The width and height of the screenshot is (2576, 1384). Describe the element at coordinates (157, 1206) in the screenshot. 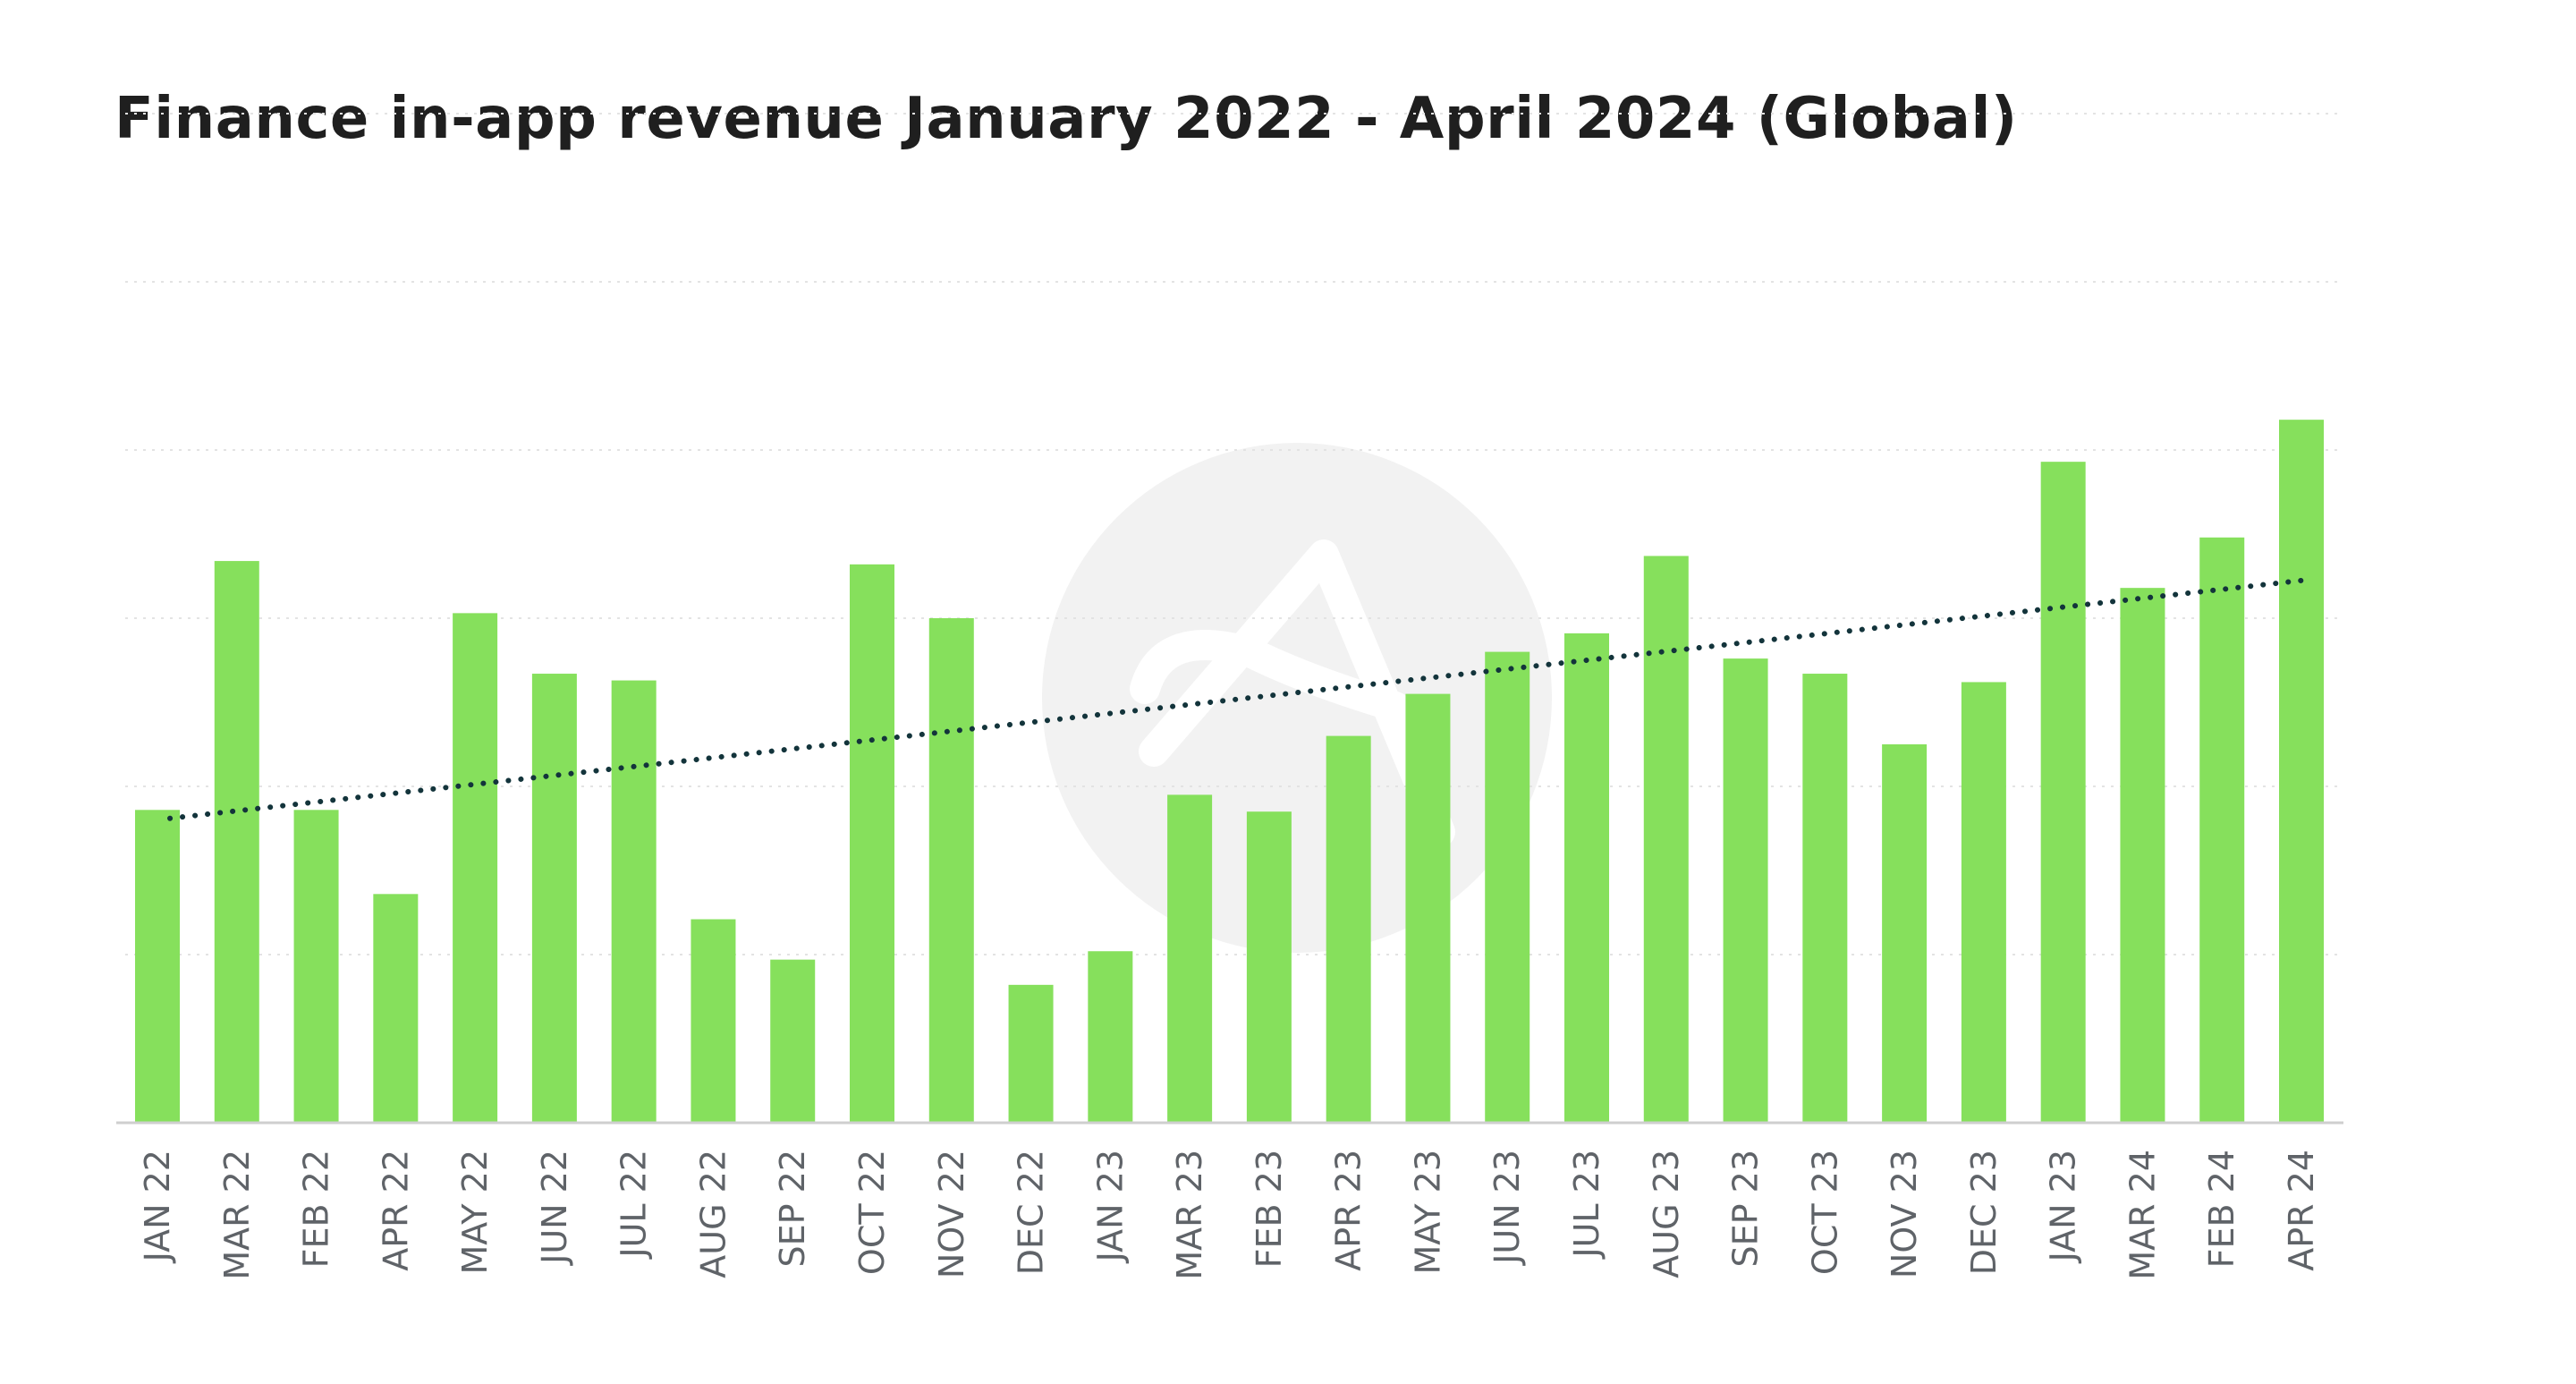

I see `x-tick-label: JAN 22` at that location.